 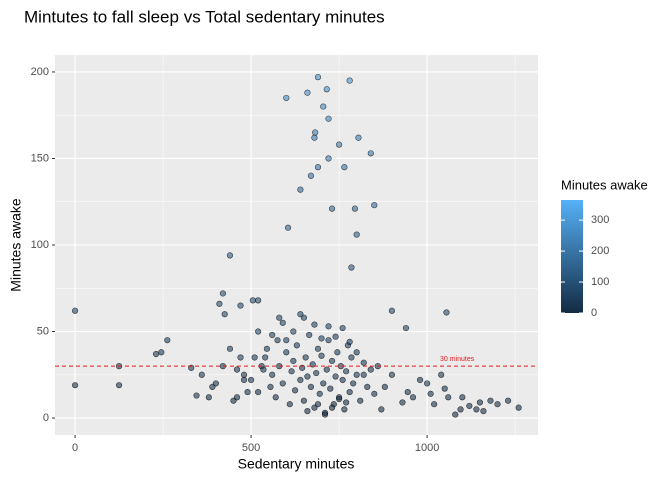 What do you see at coordinates (40, 245) in the screenshot?
I see `y-tick-label: 100` at bounding box center [40, 245].